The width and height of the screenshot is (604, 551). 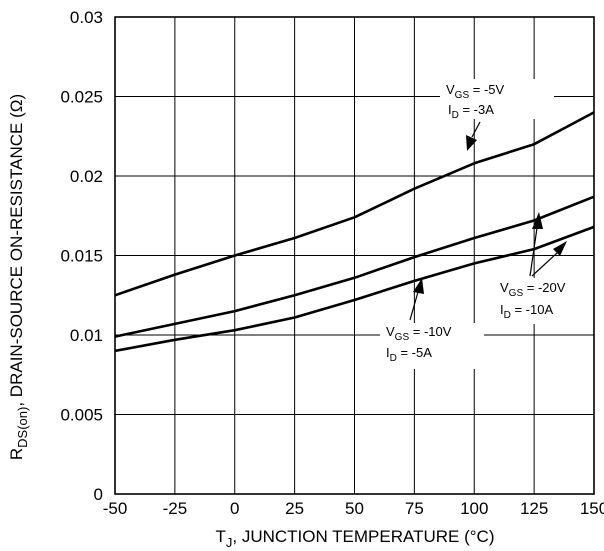 What do you see at coordinates (414, 508) in the screenshot?
I see `x-tick-label: 75` at bounding box center [414, 508].